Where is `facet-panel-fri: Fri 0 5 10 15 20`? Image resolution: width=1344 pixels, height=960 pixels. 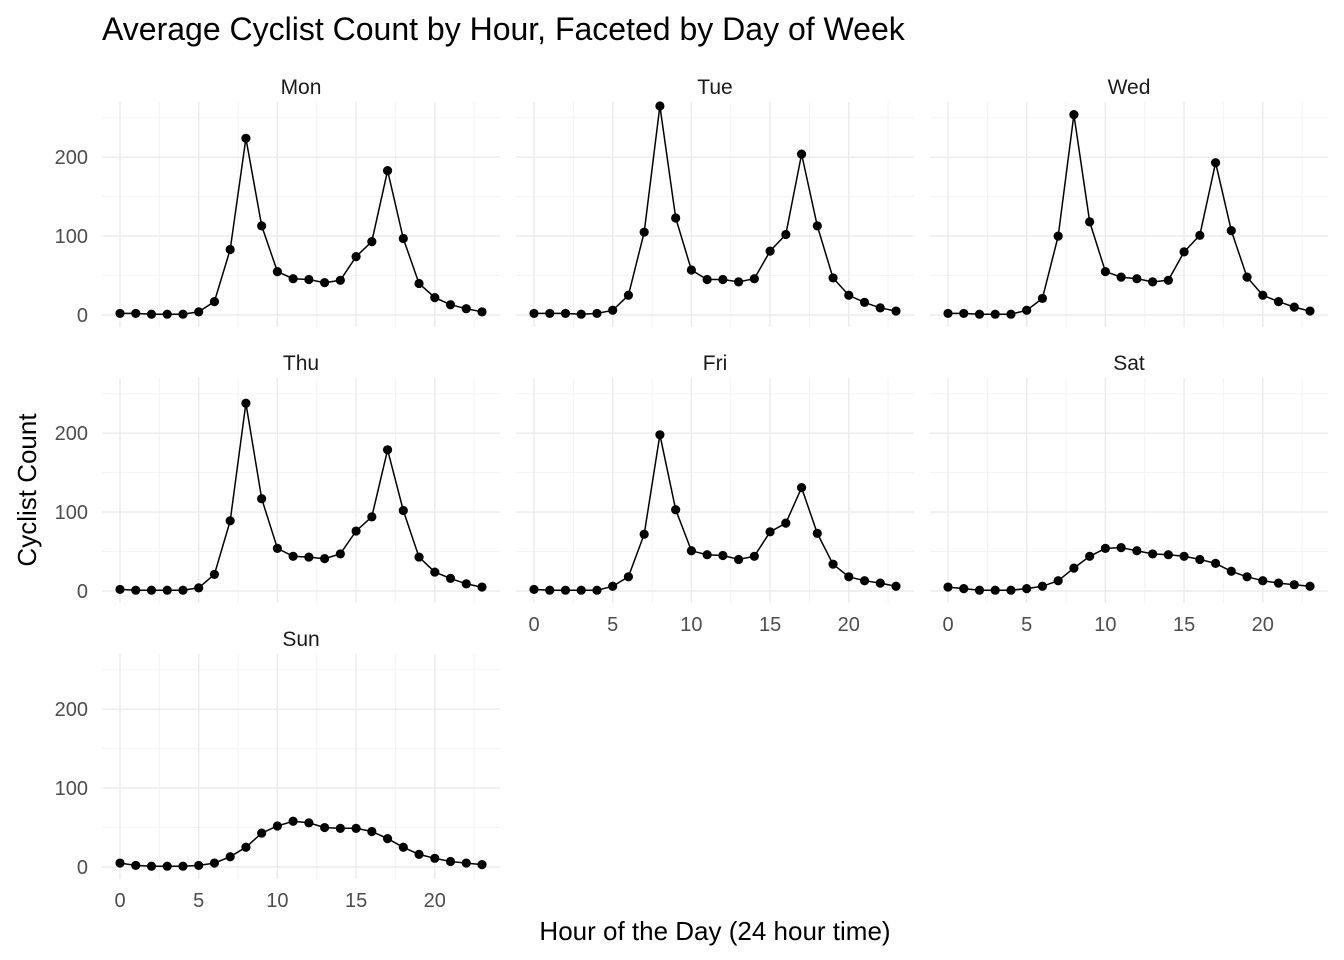 facet-panel-fri: Fri 0 5 10 15 20 is located at coordinates (715, 494).